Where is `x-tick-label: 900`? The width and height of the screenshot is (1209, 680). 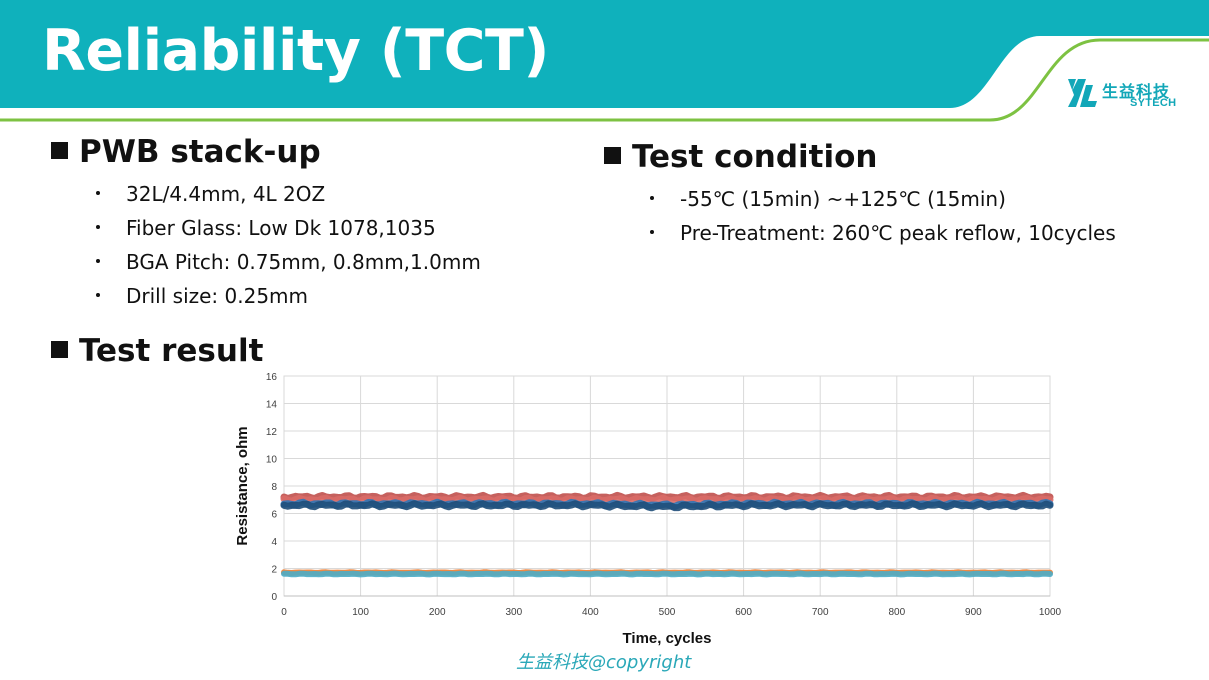 x-tick-label: 900 is located at coordinates (973, 612).